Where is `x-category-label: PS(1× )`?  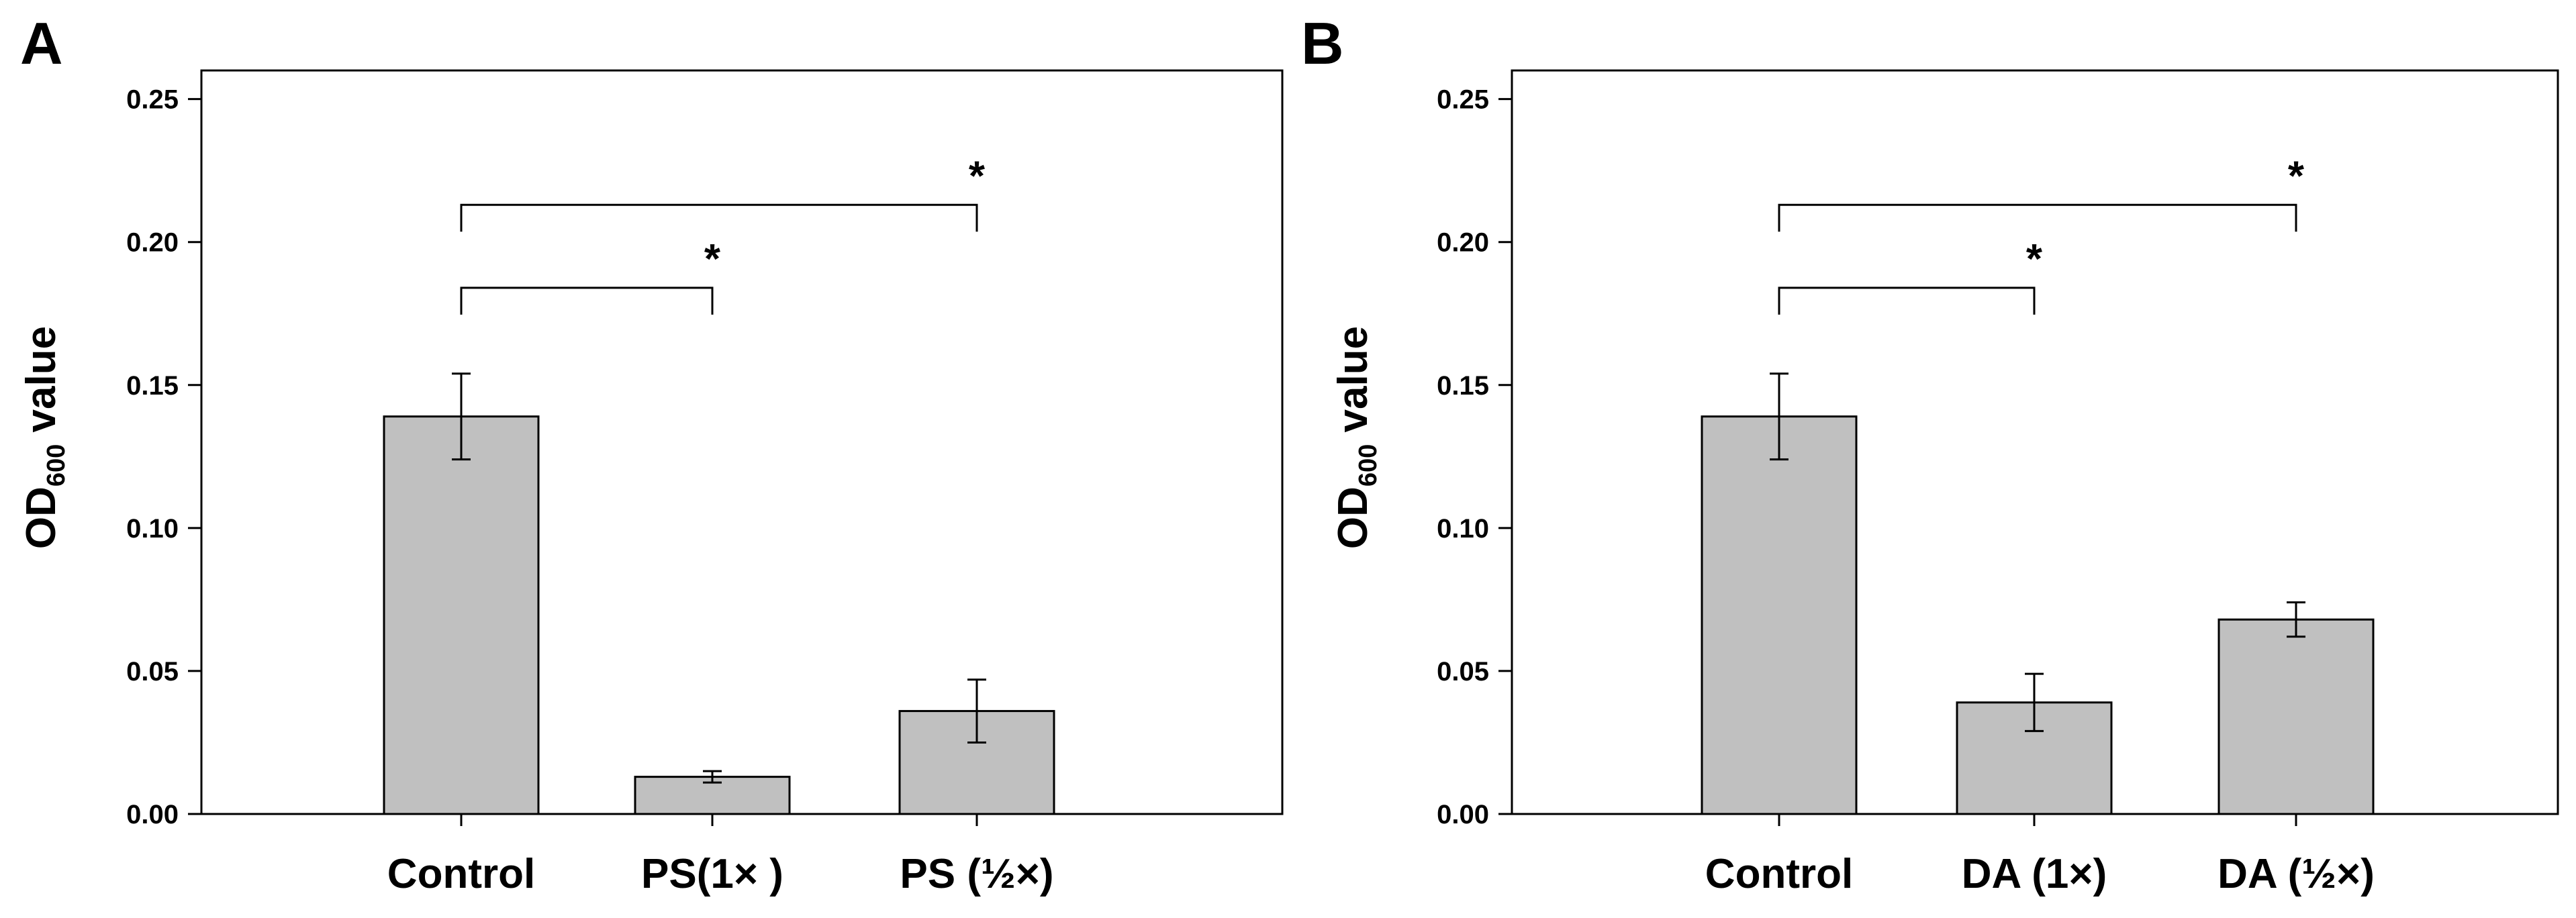
x-category-label: PS(1× ) is located at coordinates (712, 874).